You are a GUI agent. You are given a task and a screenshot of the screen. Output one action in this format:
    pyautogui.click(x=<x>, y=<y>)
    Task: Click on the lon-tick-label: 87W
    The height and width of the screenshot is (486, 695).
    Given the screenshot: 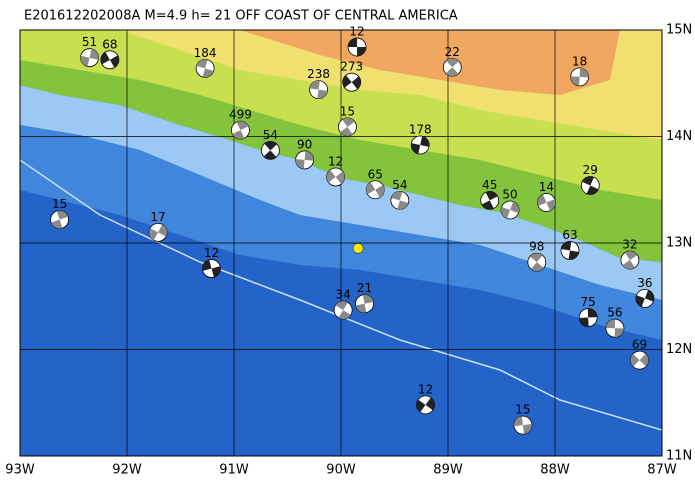 What is the action you would take?
    pyautogui.click(x=662, y=470)
    